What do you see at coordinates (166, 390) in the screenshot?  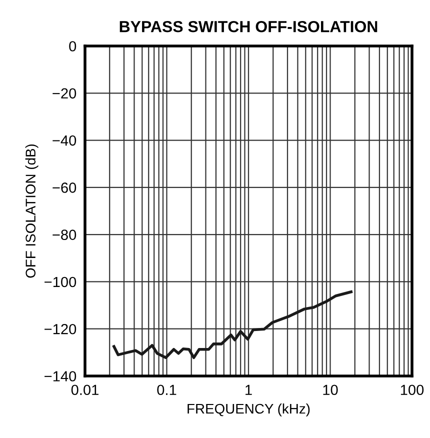 I see `x-tick-label: 0.1` at bounding box center [166, 390].